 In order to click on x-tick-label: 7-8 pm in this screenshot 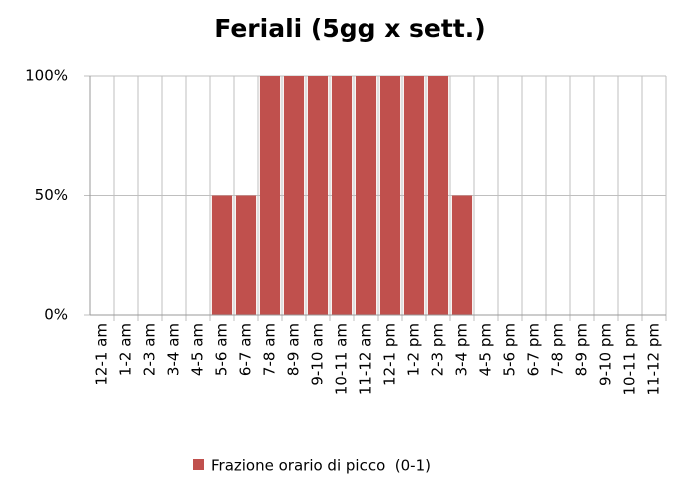, I will do `click(558, 349)`.